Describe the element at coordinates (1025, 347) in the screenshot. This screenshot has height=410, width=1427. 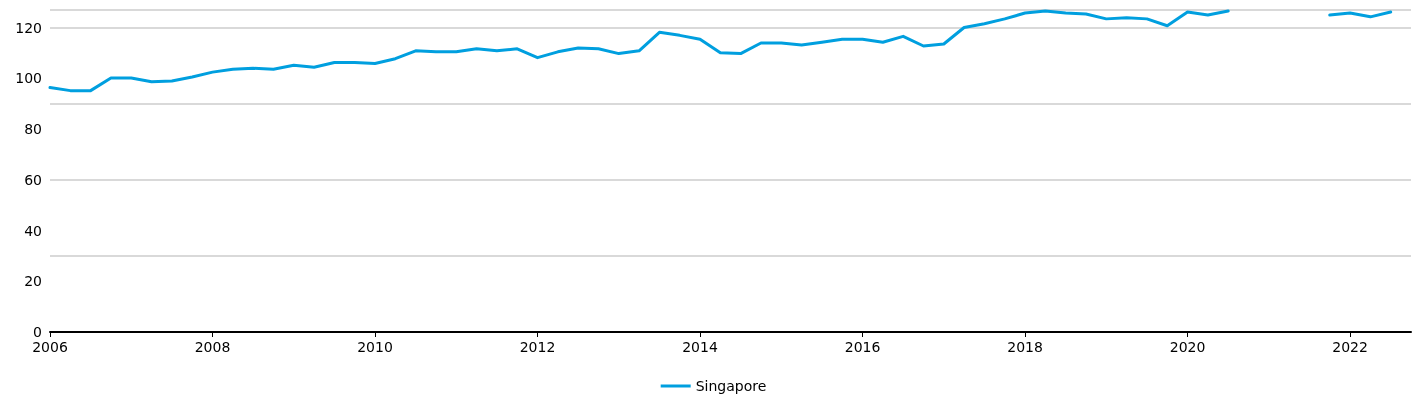
I see `x-tick-label: 2018` at that location.